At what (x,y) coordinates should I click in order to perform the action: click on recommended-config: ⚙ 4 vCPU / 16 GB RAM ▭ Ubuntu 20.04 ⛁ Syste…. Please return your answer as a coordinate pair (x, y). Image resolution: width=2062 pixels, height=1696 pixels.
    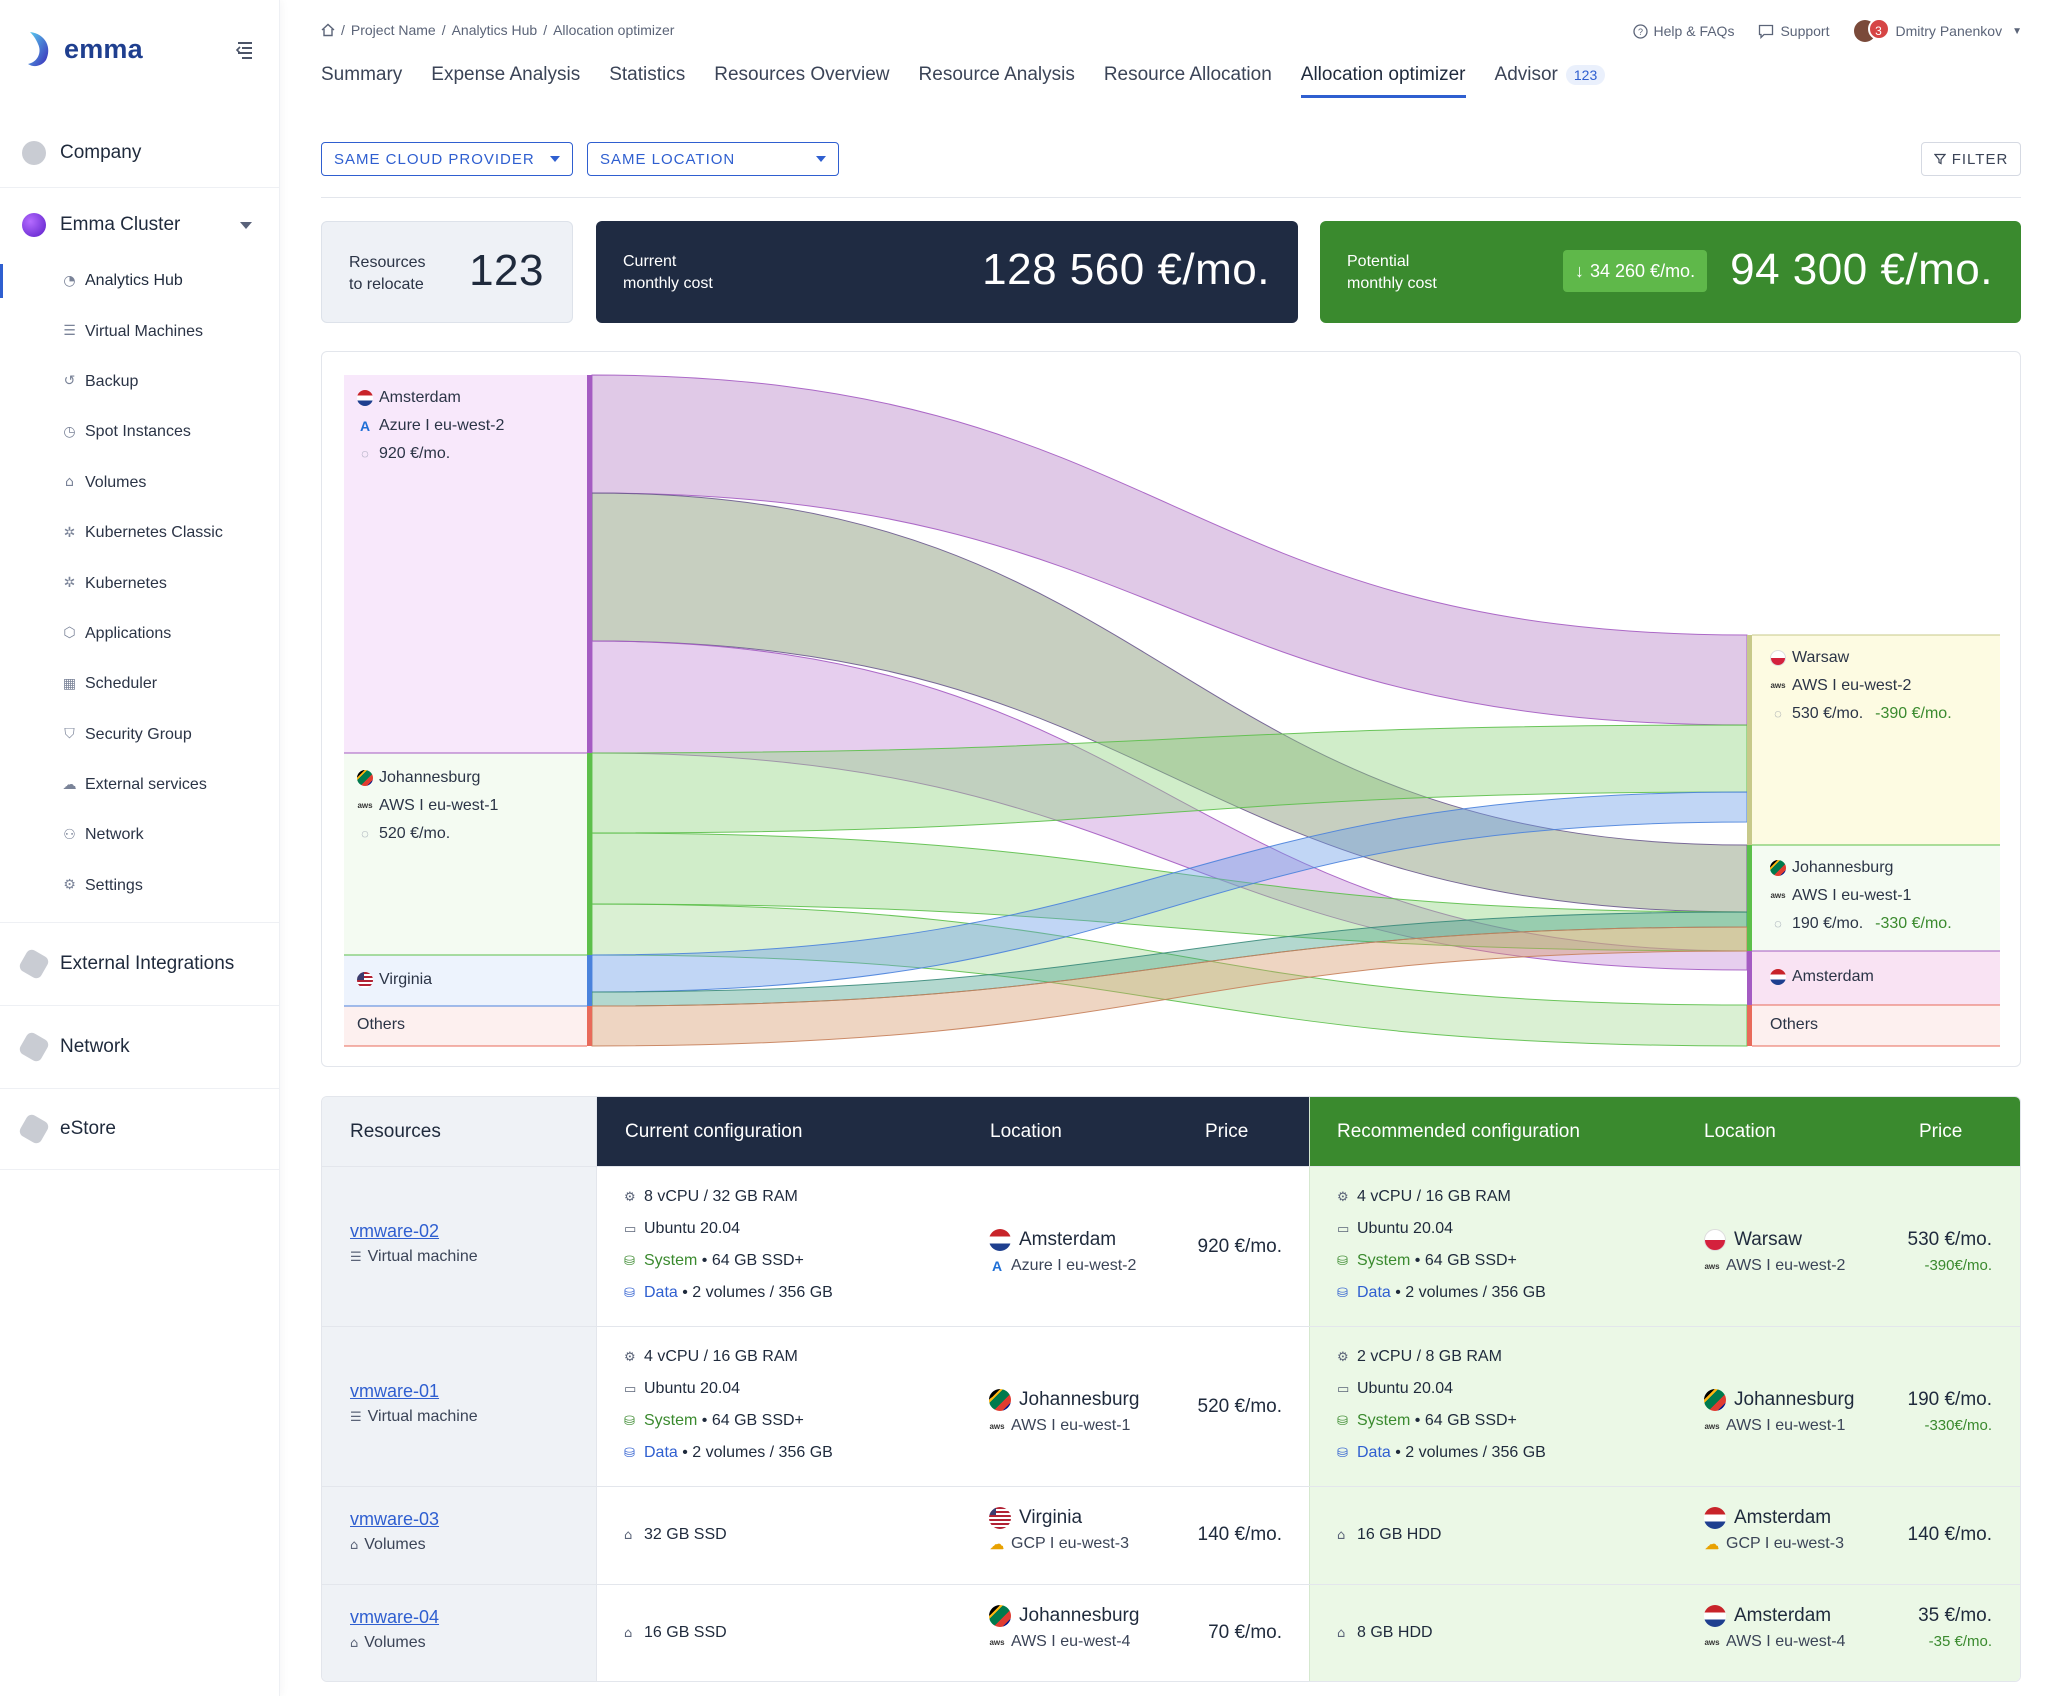
    Looking at the image, I should click on (1441, 1245).